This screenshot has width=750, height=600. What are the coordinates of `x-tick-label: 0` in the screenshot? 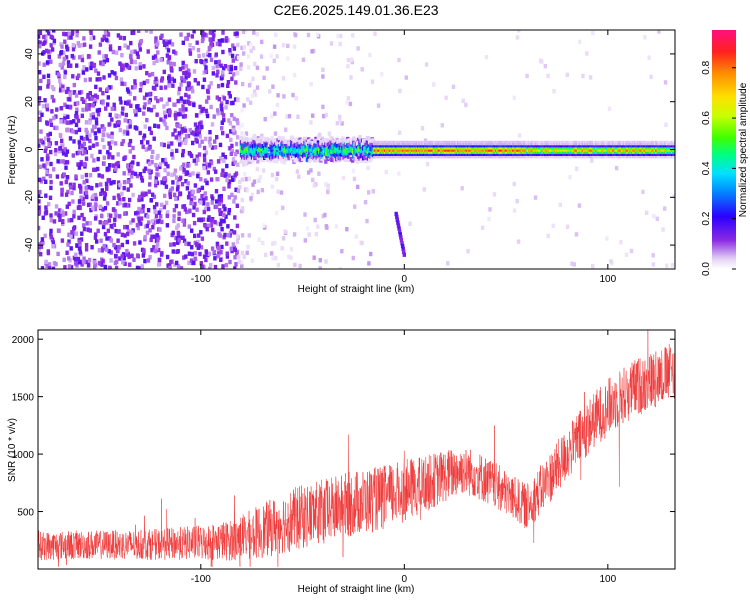 It's located at (405, 579).